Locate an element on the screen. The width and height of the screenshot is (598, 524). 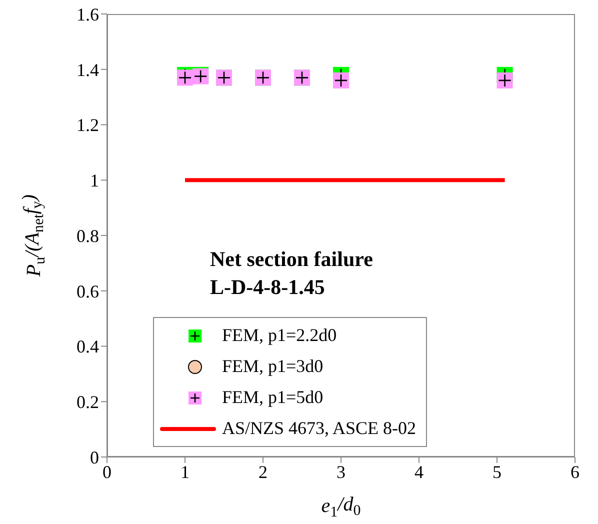
annotation: L-D-4-8-1.45 is located at coordinates (268, 287).